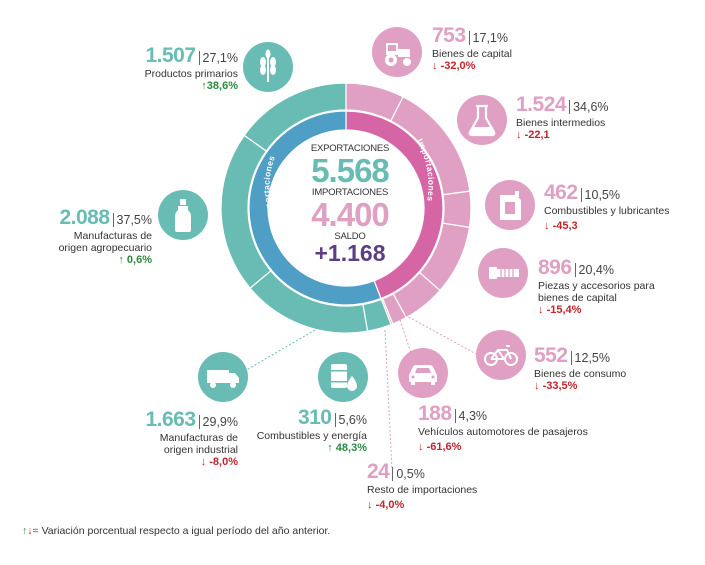  Describe the element at coordinates (223, 377) in the screenshot. I see `truck-icon` at that location.